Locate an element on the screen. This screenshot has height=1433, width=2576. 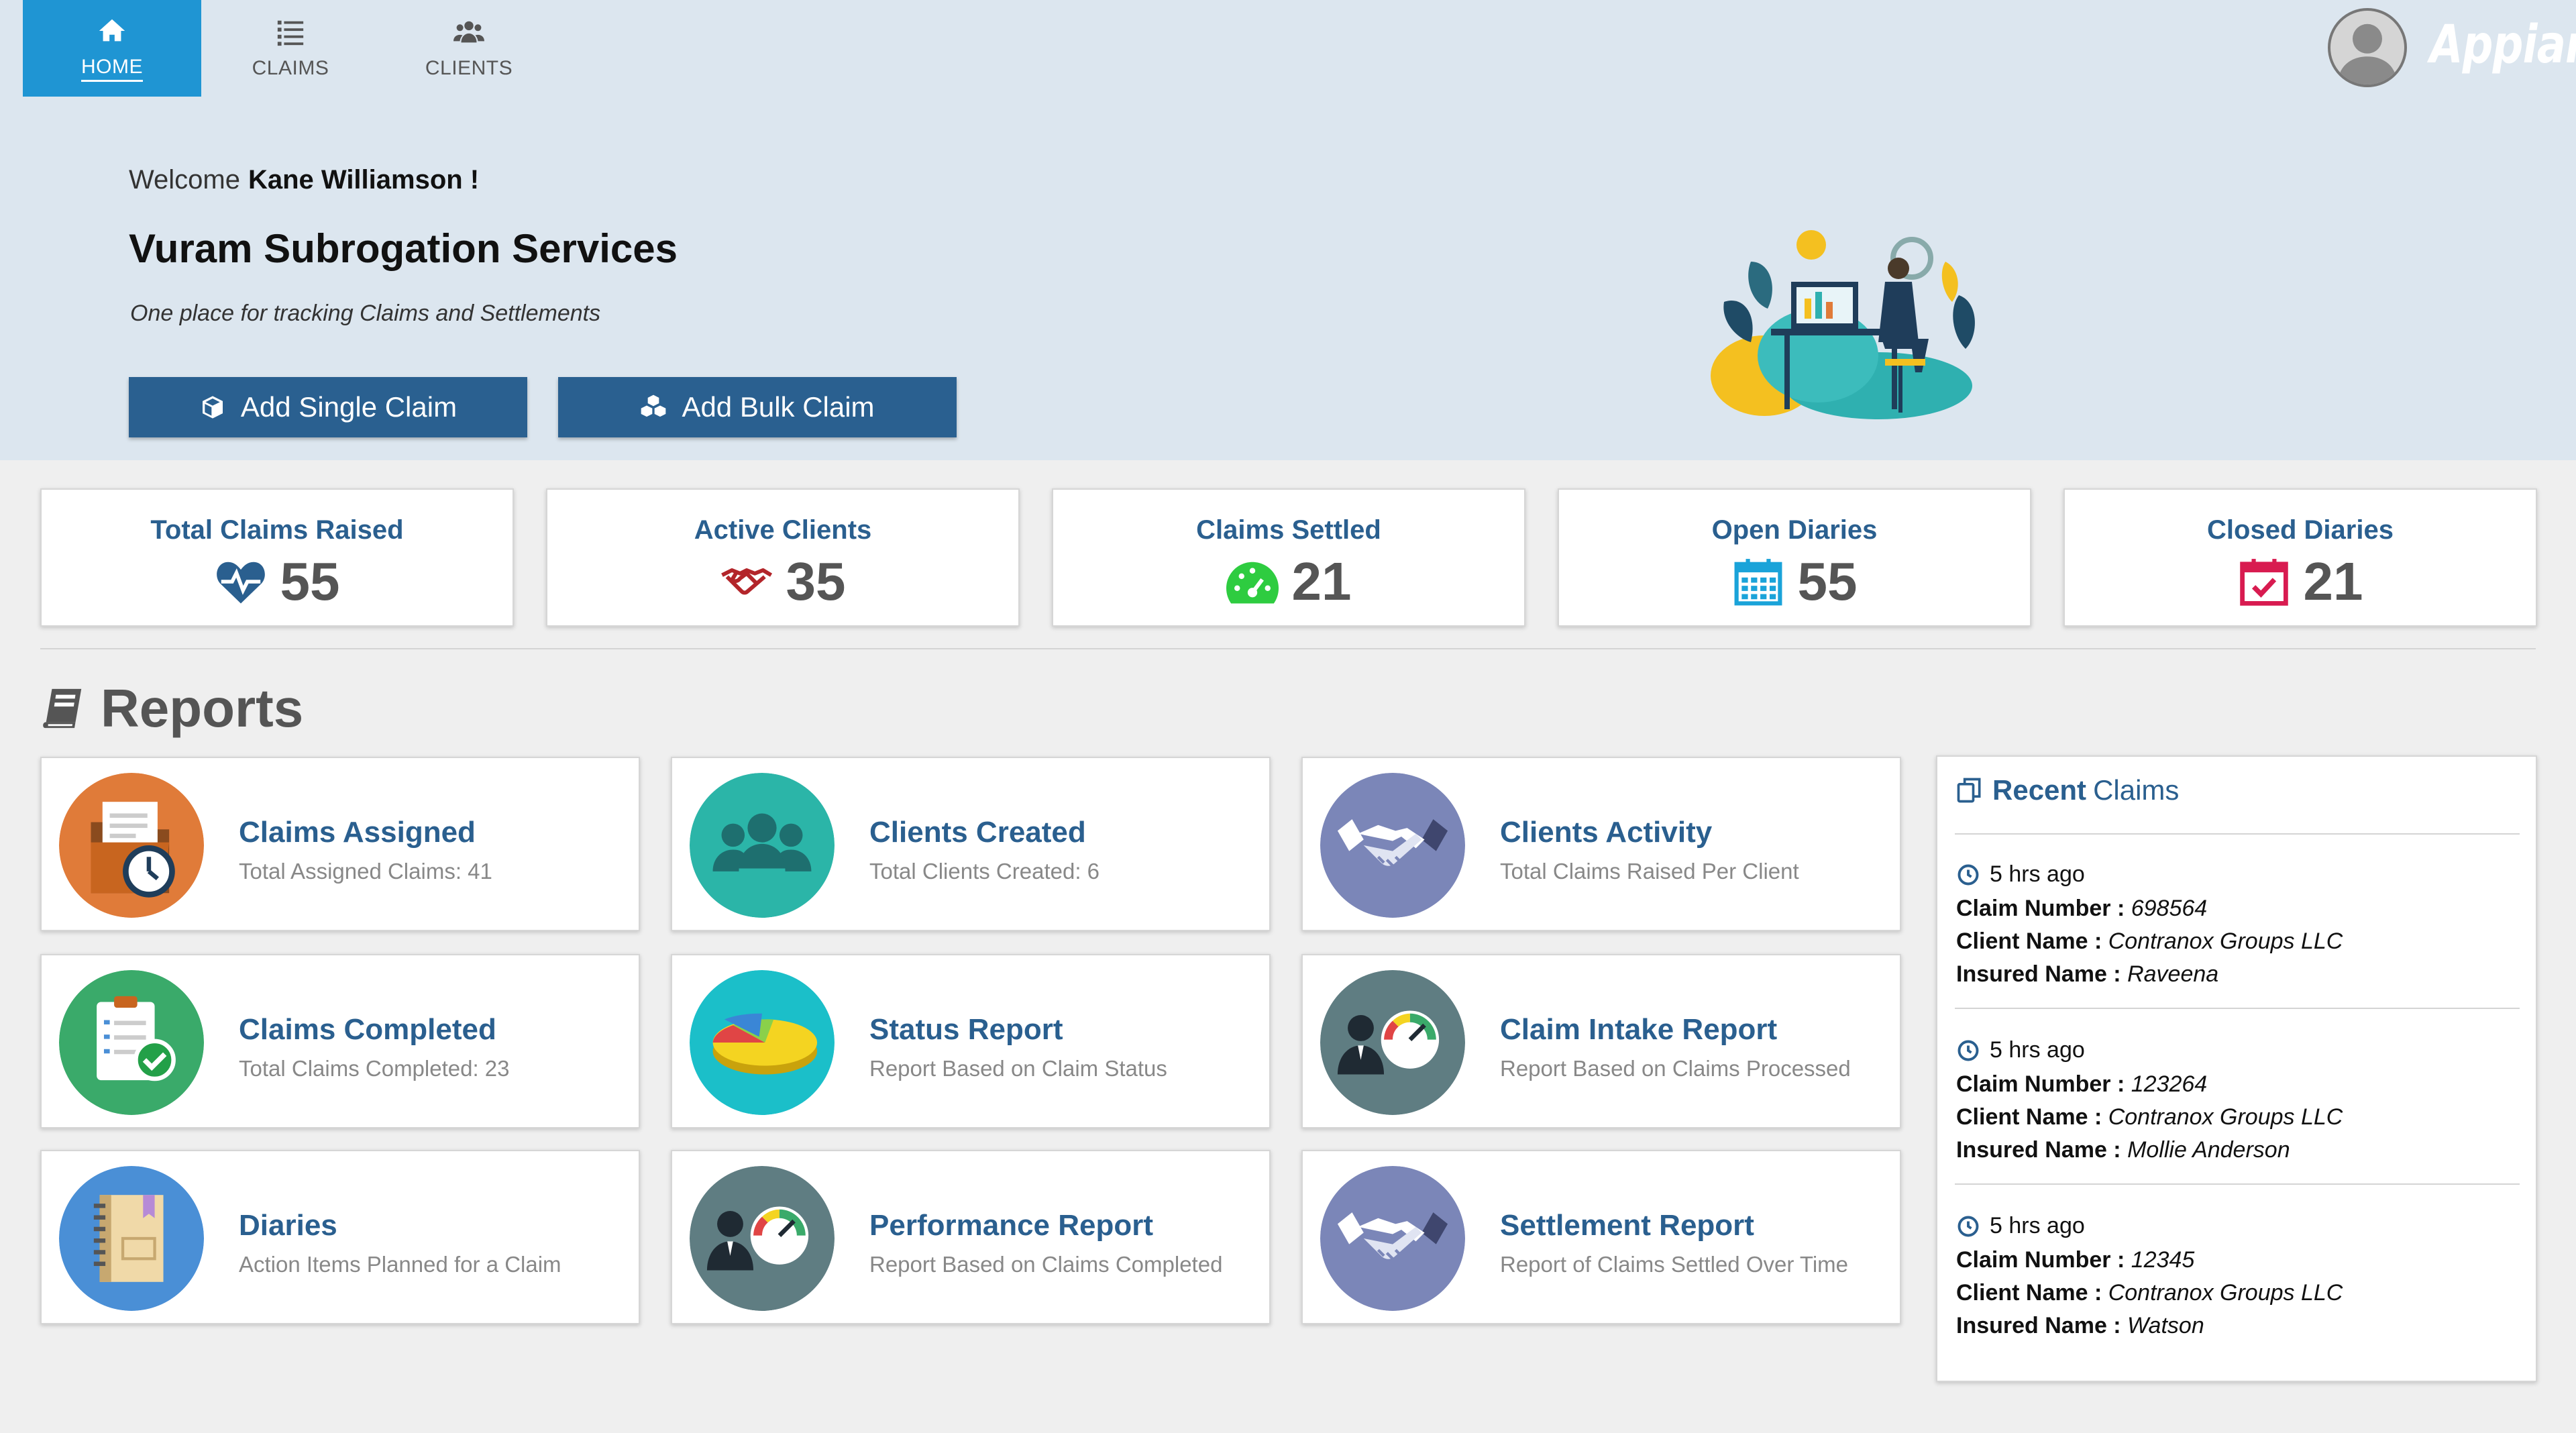
report-card-diaries: Diaries Action Items Planned for a Claim is located at coordinates (340, 1237).